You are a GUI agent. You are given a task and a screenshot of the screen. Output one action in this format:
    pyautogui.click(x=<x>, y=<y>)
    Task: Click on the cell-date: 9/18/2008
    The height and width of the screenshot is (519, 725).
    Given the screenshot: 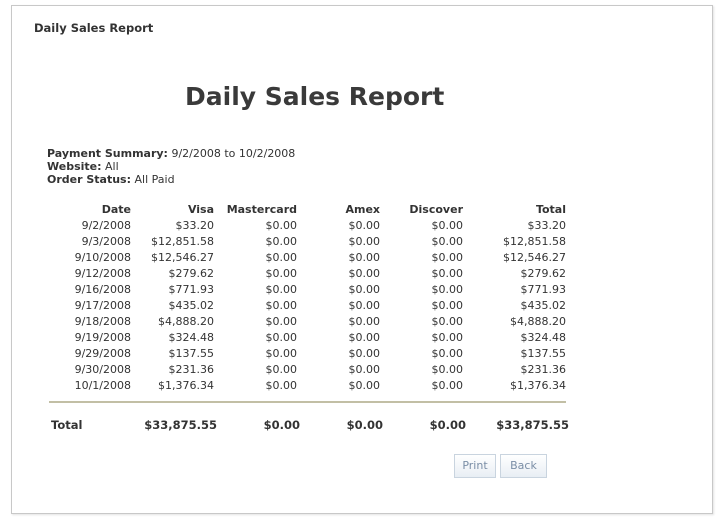 What is the action you would take?
    pyautogui.click(x=102, y=321)
    